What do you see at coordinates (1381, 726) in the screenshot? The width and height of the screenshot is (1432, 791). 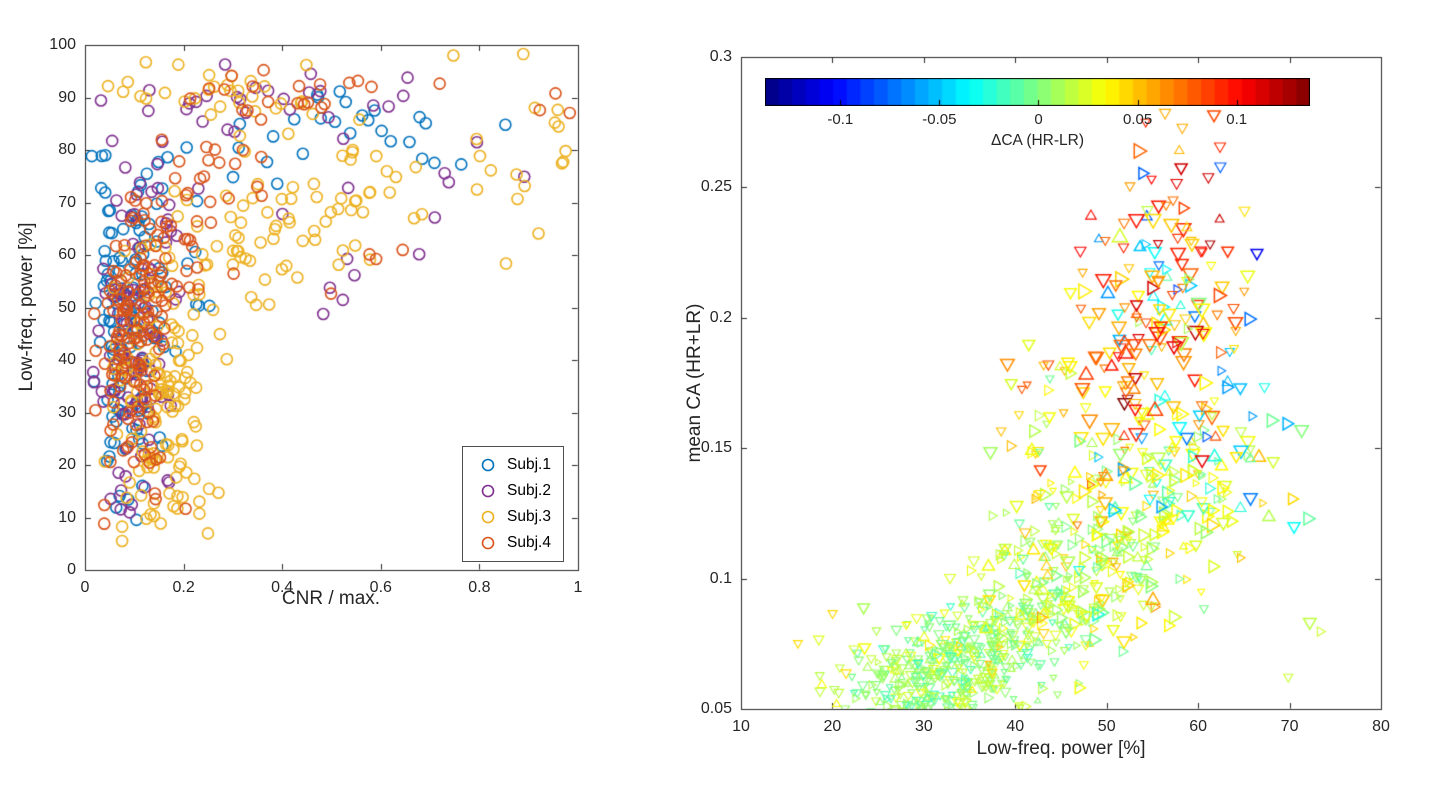 I see `x-tick-label: 80` at bounding box center [1381, 726].